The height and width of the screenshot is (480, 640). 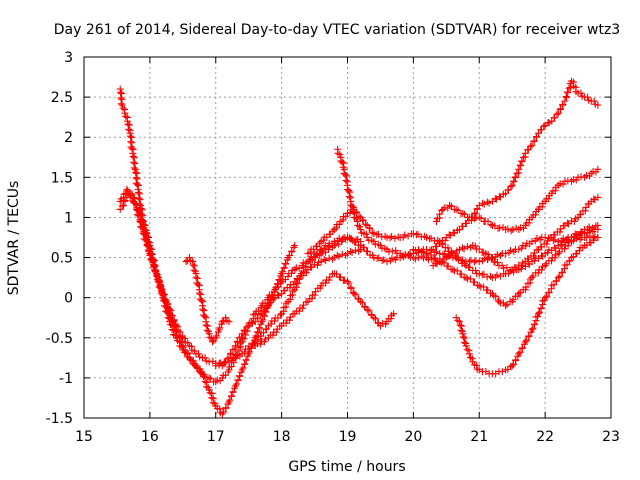 I want to click on x-tick-labels: 15 16 17 18 19 20 21 22 23, so click(x=347, y=437).